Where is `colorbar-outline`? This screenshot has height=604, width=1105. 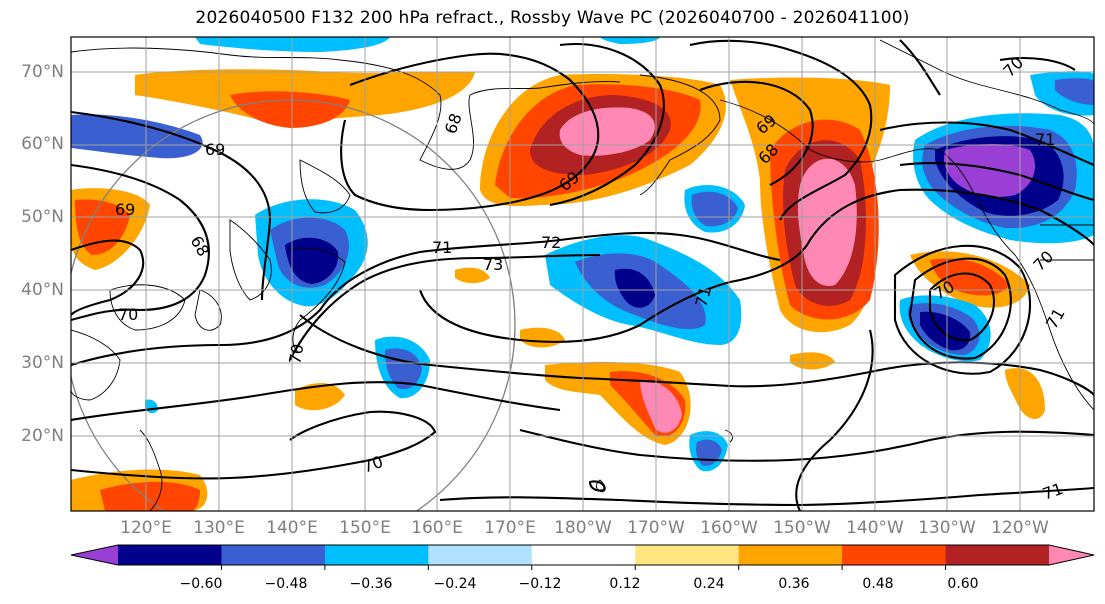
colorbar-outline is located at coordinates (582, 555).